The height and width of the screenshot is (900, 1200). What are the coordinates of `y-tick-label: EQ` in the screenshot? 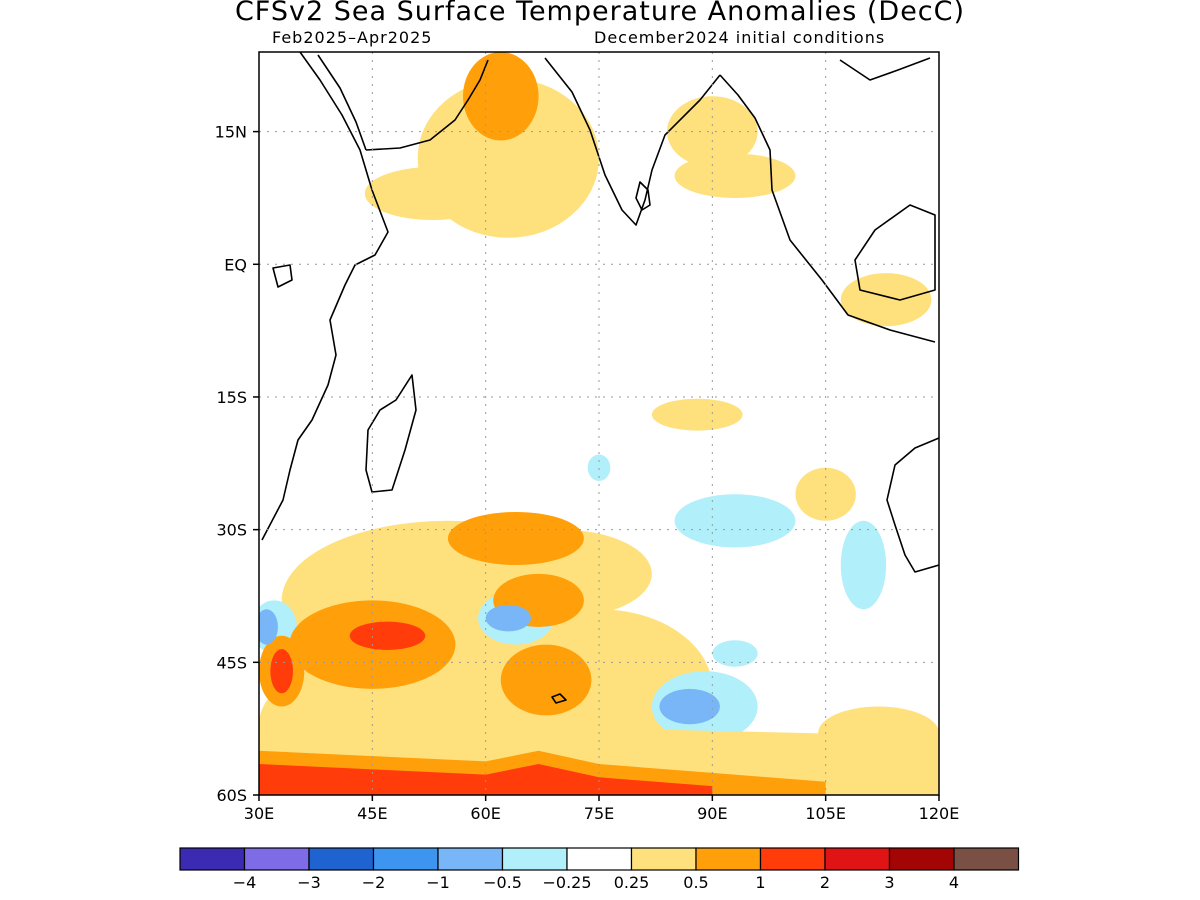 It's located at (235, 264).